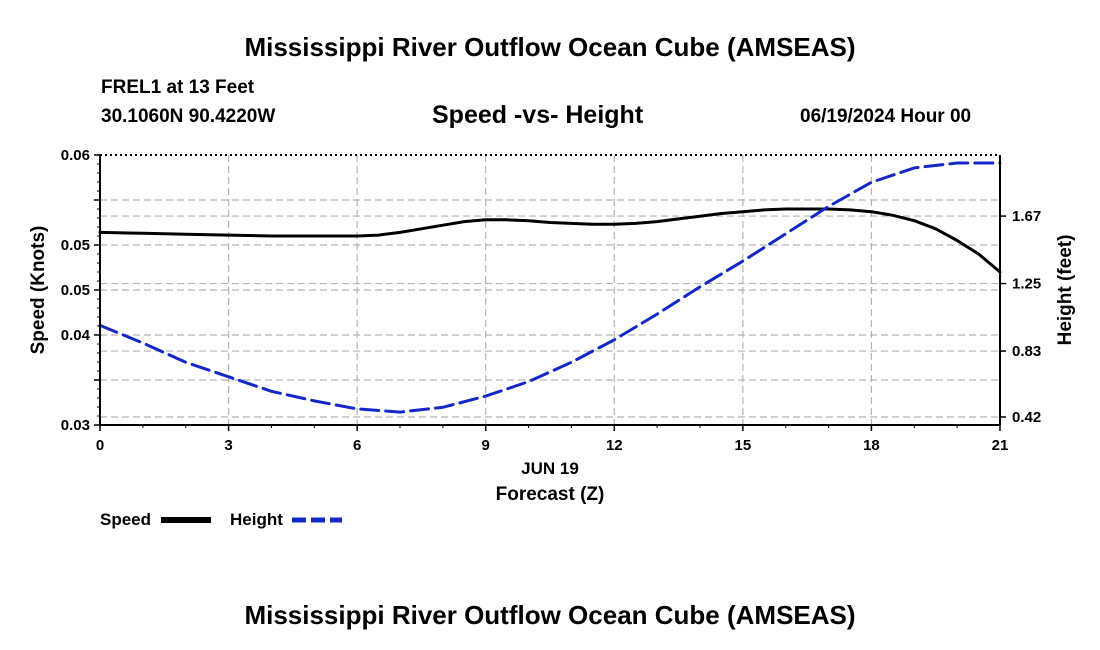 Image resolution: width=1100 pixels, height=650 pixels. What do you see at coordinates (38, 290) in the screenshot?
I see `y-axis-left-title: Speed (Knots)` at bounding box center [38, 290].